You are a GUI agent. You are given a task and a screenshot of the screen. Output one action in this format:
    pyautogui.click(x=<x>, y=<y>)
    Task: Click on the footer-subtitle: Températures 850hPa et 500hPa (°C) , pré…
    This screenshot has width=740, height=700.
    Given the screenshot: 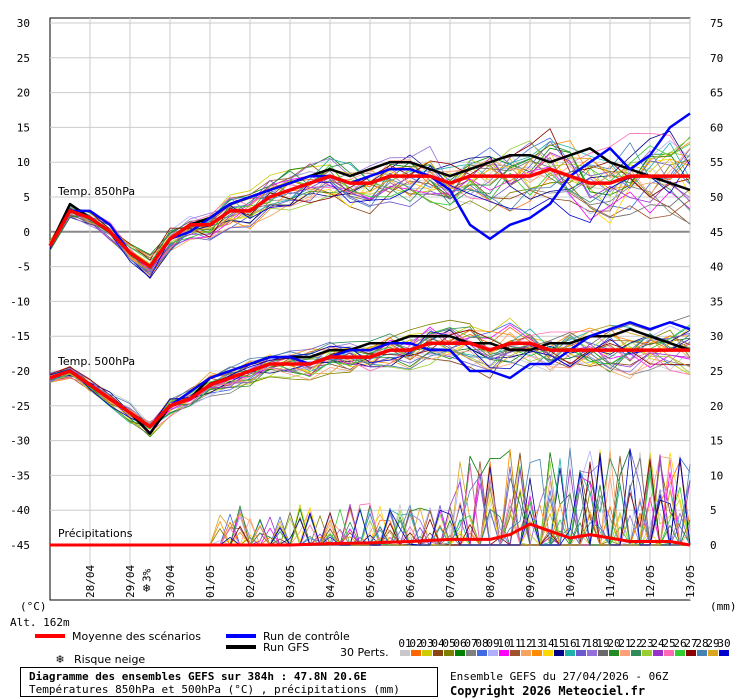 What is the action you would take?
    pyautogui.click(x=214, y=689)
    